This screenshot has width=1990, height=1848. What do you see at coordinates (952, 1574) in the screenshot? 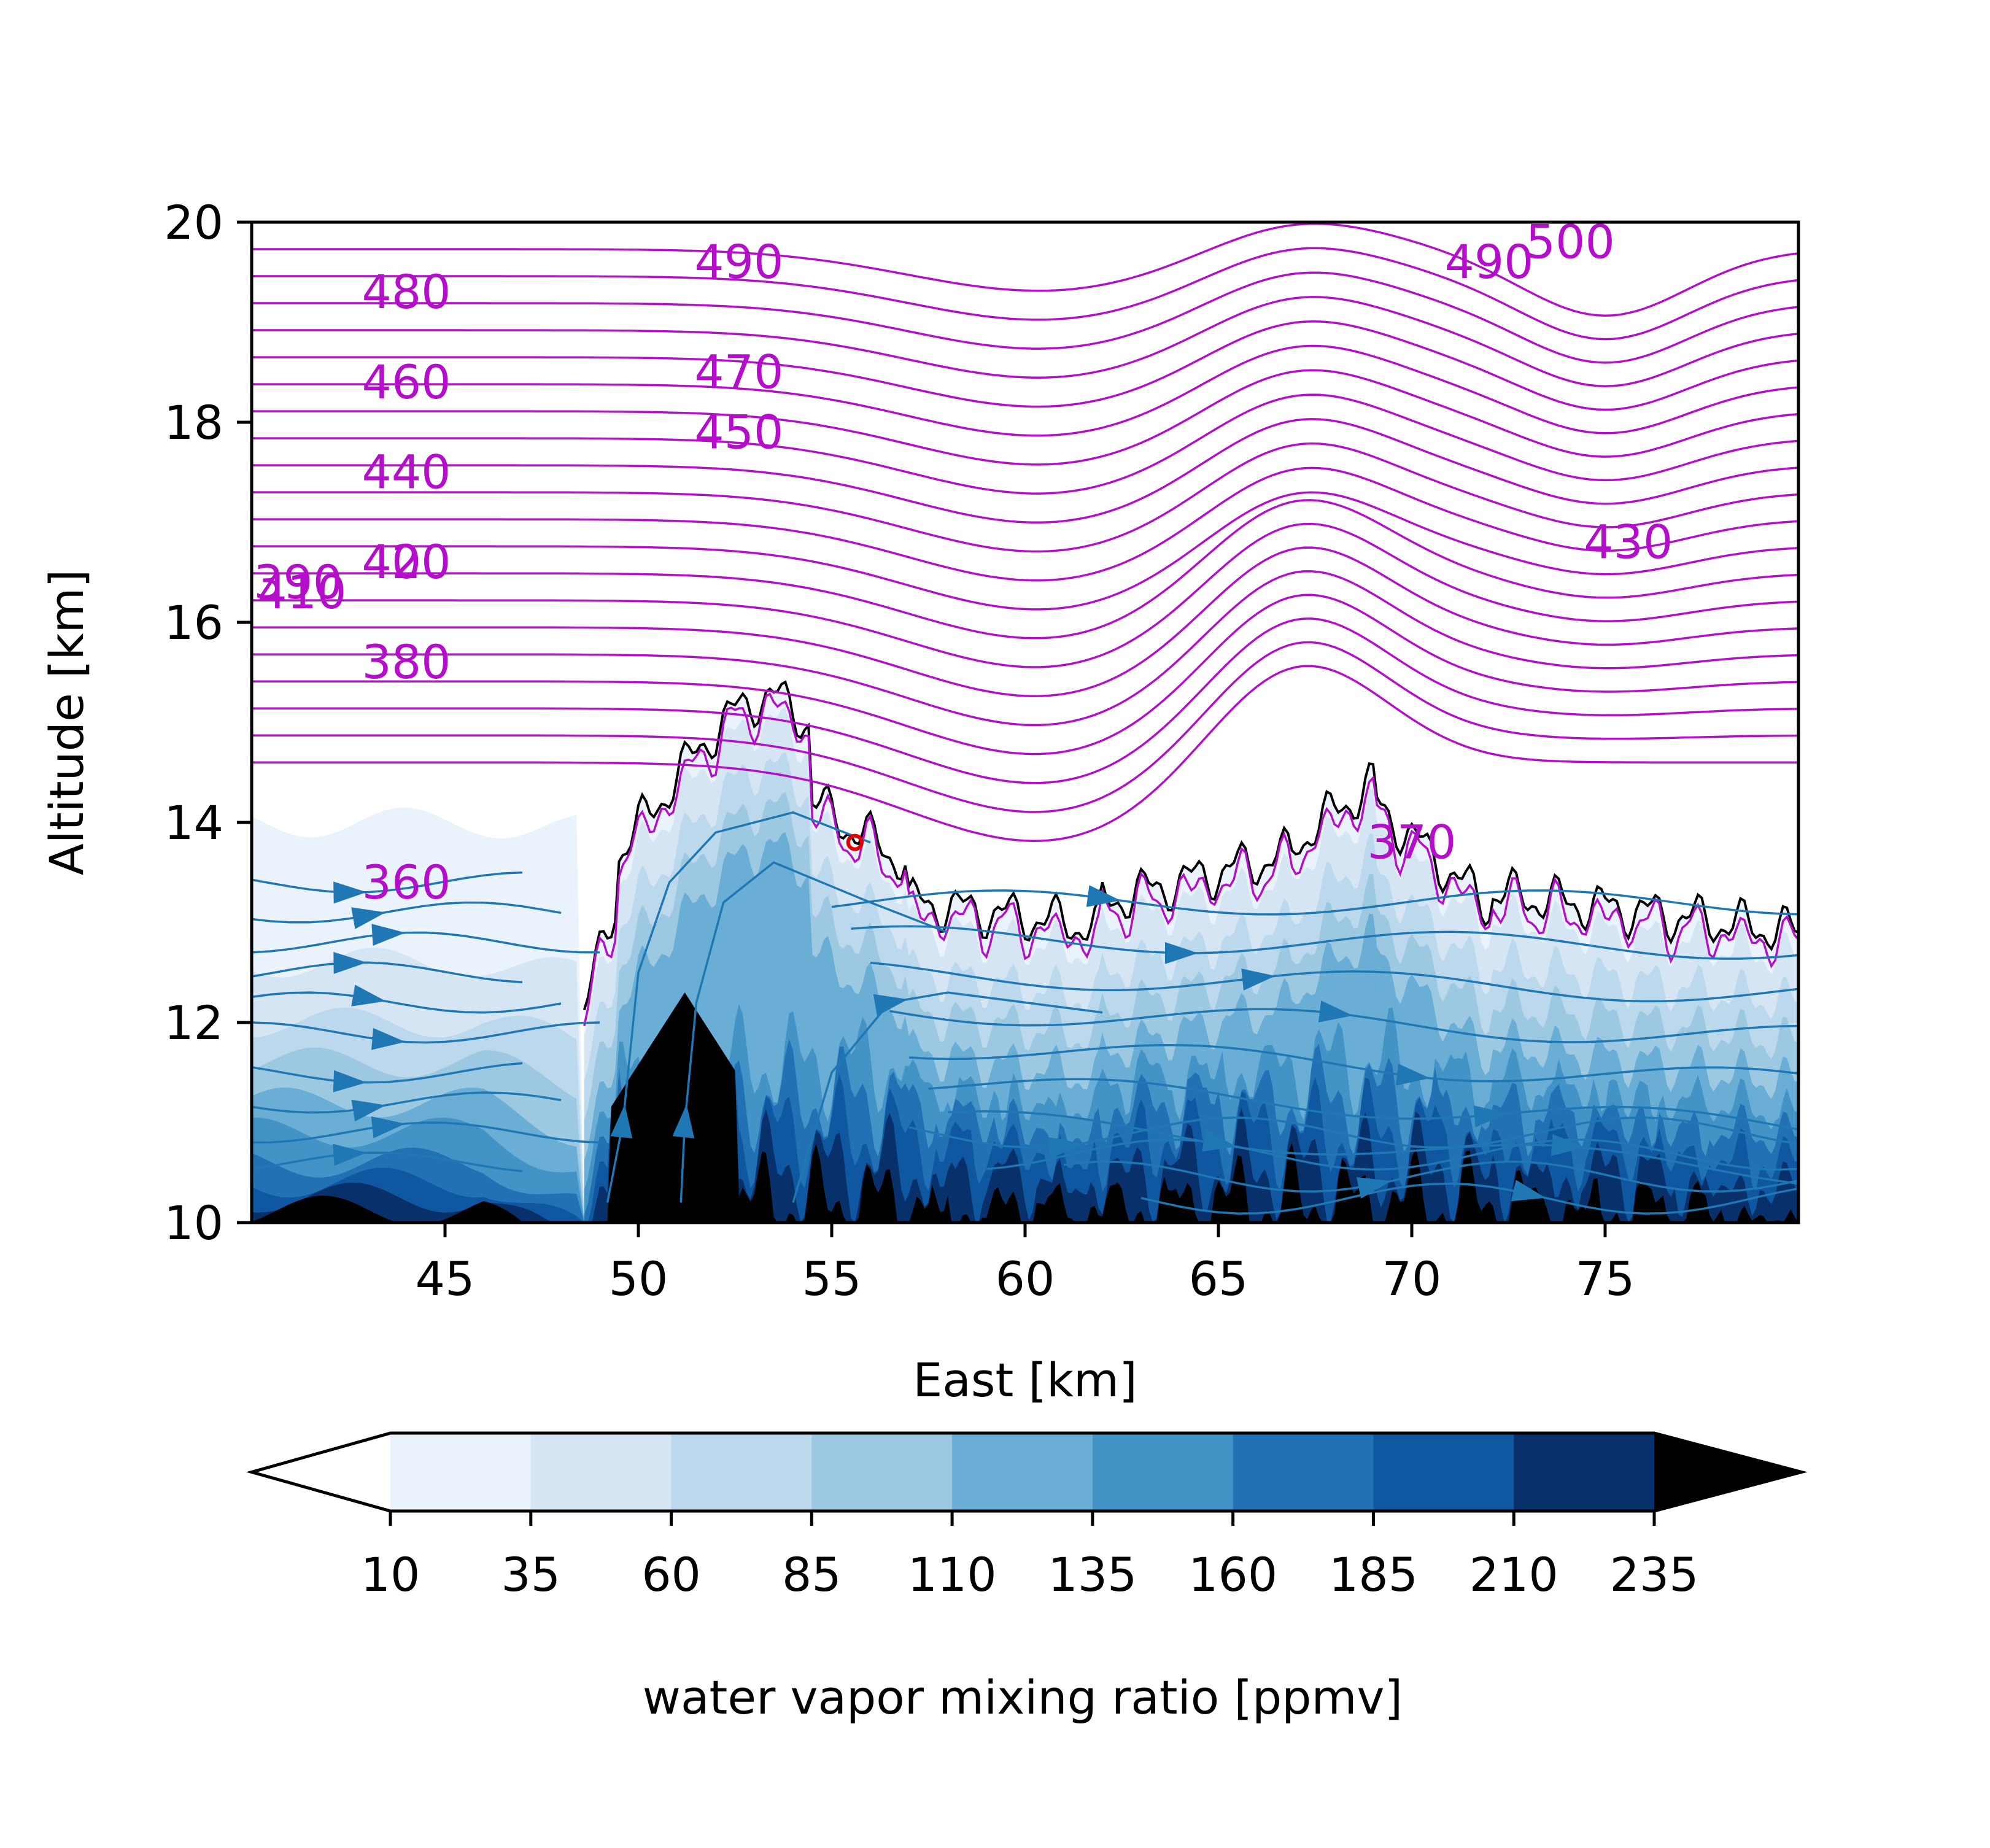
I see `colorbar-tick-label: 110` at bounding box center [952, 1574].